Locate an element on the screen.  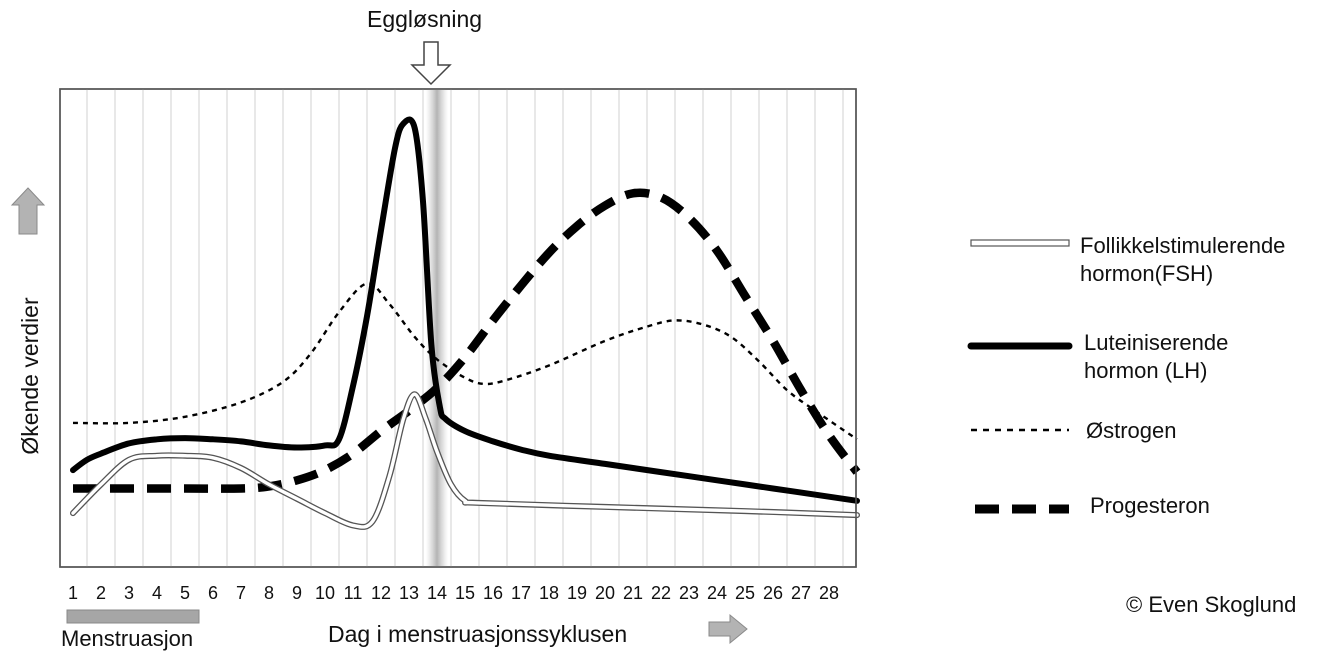
x-tick-label: 7 is located at coordinates (241, 593).